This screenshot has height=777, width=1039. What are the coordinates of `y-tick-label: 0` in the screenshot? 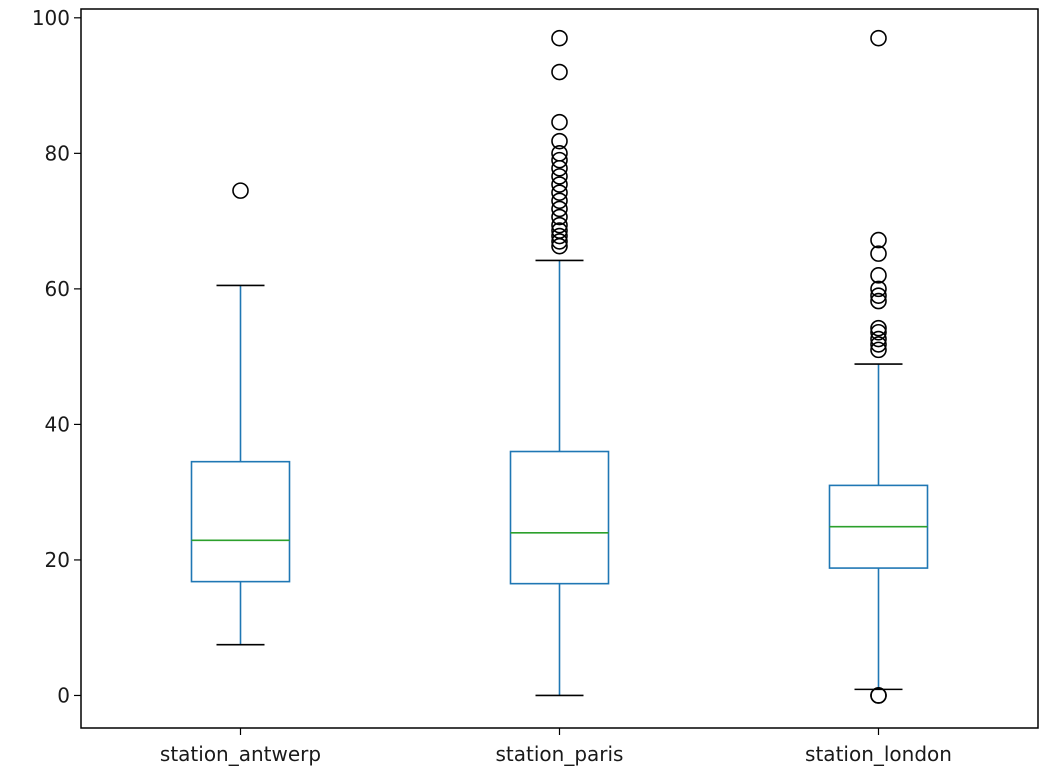 It's located at (63, 695).